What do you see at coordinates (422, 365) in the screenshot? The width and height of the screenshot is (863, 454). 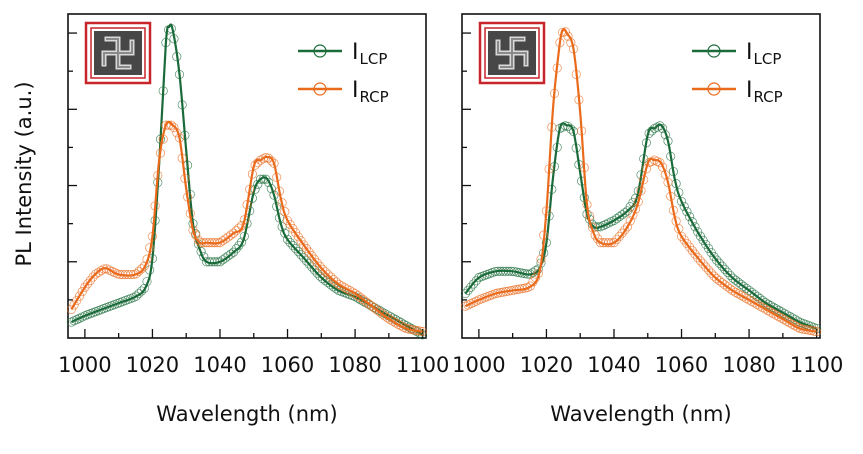 I see `x-tick-label: 1100` at bounding box center [422, 365].